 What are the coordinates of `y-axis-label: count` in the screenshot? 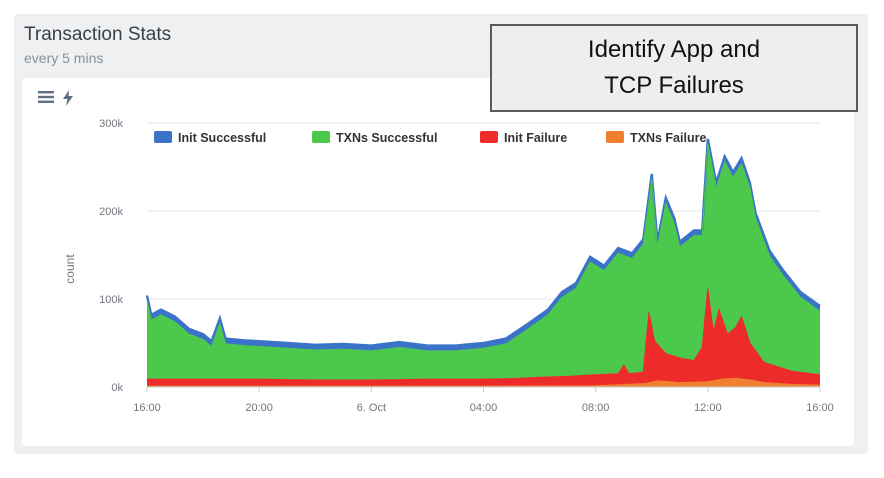 It's located at (70, 269).